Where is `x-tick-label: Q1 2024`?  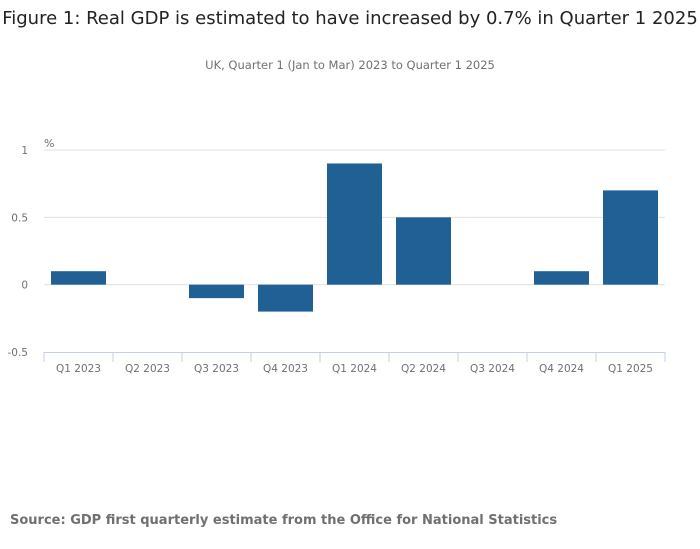 x-tick-label: Q1 2024 is located at coordinates (354, 369).